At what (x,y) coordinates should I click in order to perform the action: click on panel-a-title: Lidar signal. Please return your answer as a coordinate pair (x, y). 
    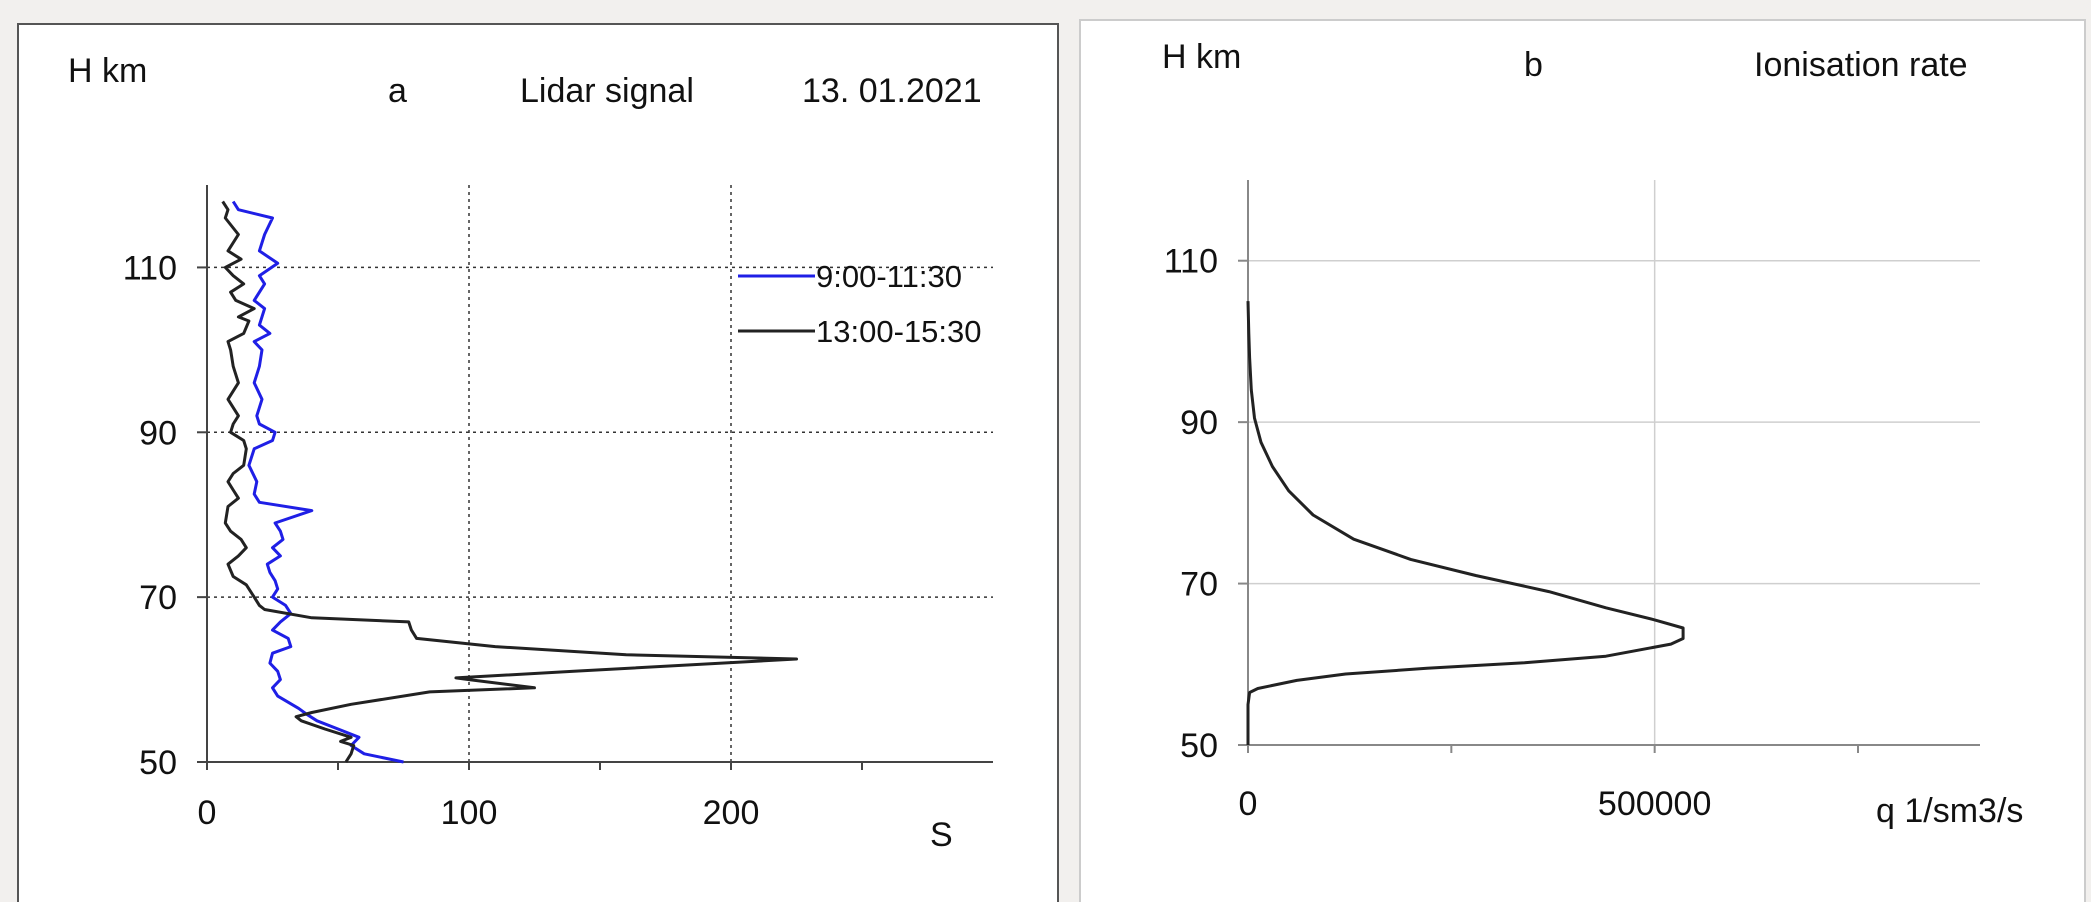
    Looking at the image, I should click on (607, 91).